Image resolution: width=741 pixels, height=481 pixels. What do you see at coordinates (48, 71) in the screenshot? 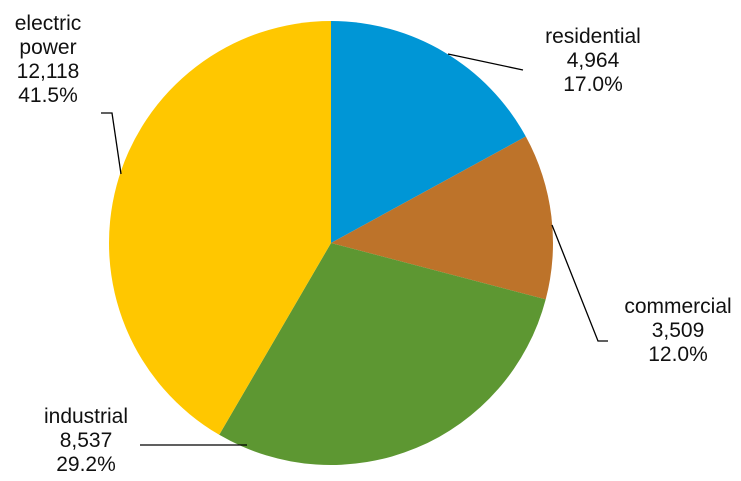
I see `slice-label-line: 12,118` at bounding box center [48, 71].